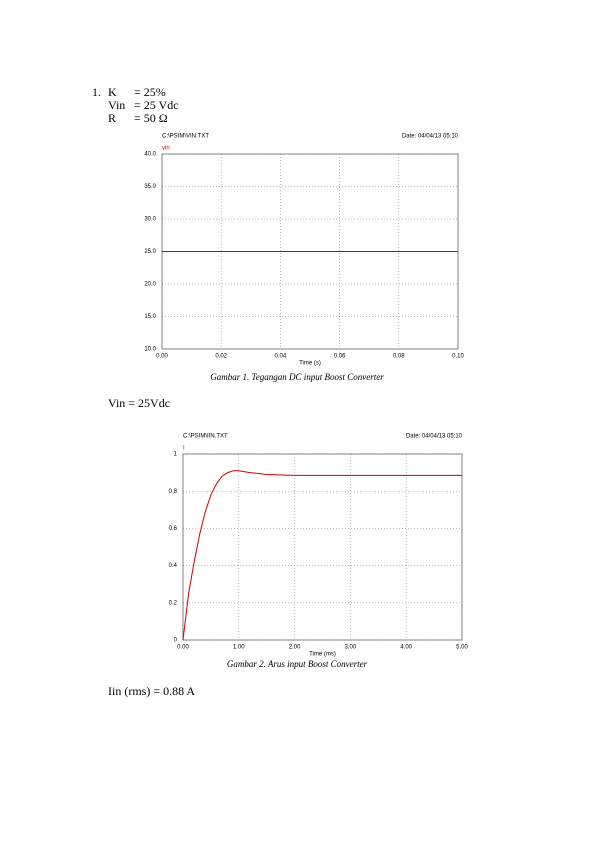  I want to click on param-name: R, so click(112, 118).